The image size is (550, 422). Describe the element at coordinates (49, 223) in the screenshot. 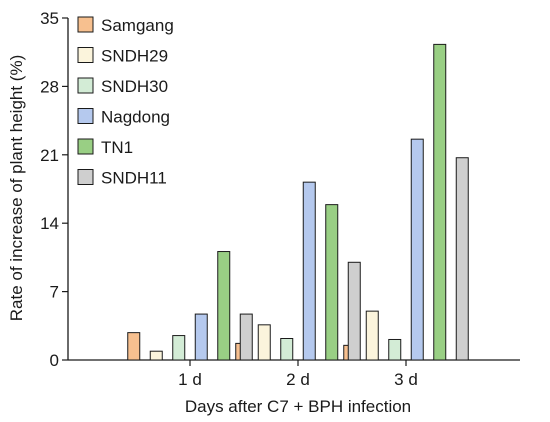

I see `y-tick-label: 14` at that location.